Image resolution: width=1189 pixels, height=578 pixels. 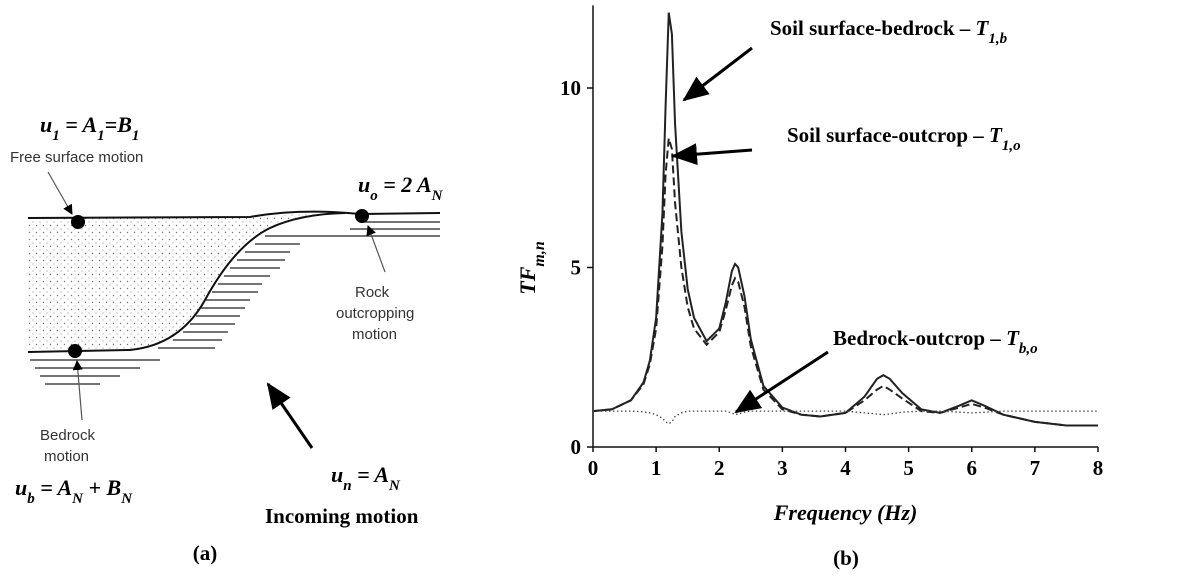 I want to click on formula-part: = 2 A, so click(x=405, y=184).